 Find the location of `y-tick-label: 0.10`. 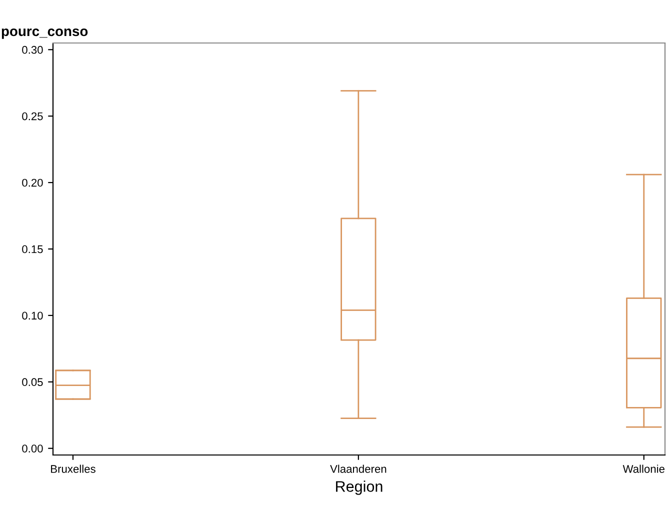

y-tick-label: 0.10 is located at coordinates (32, 316).